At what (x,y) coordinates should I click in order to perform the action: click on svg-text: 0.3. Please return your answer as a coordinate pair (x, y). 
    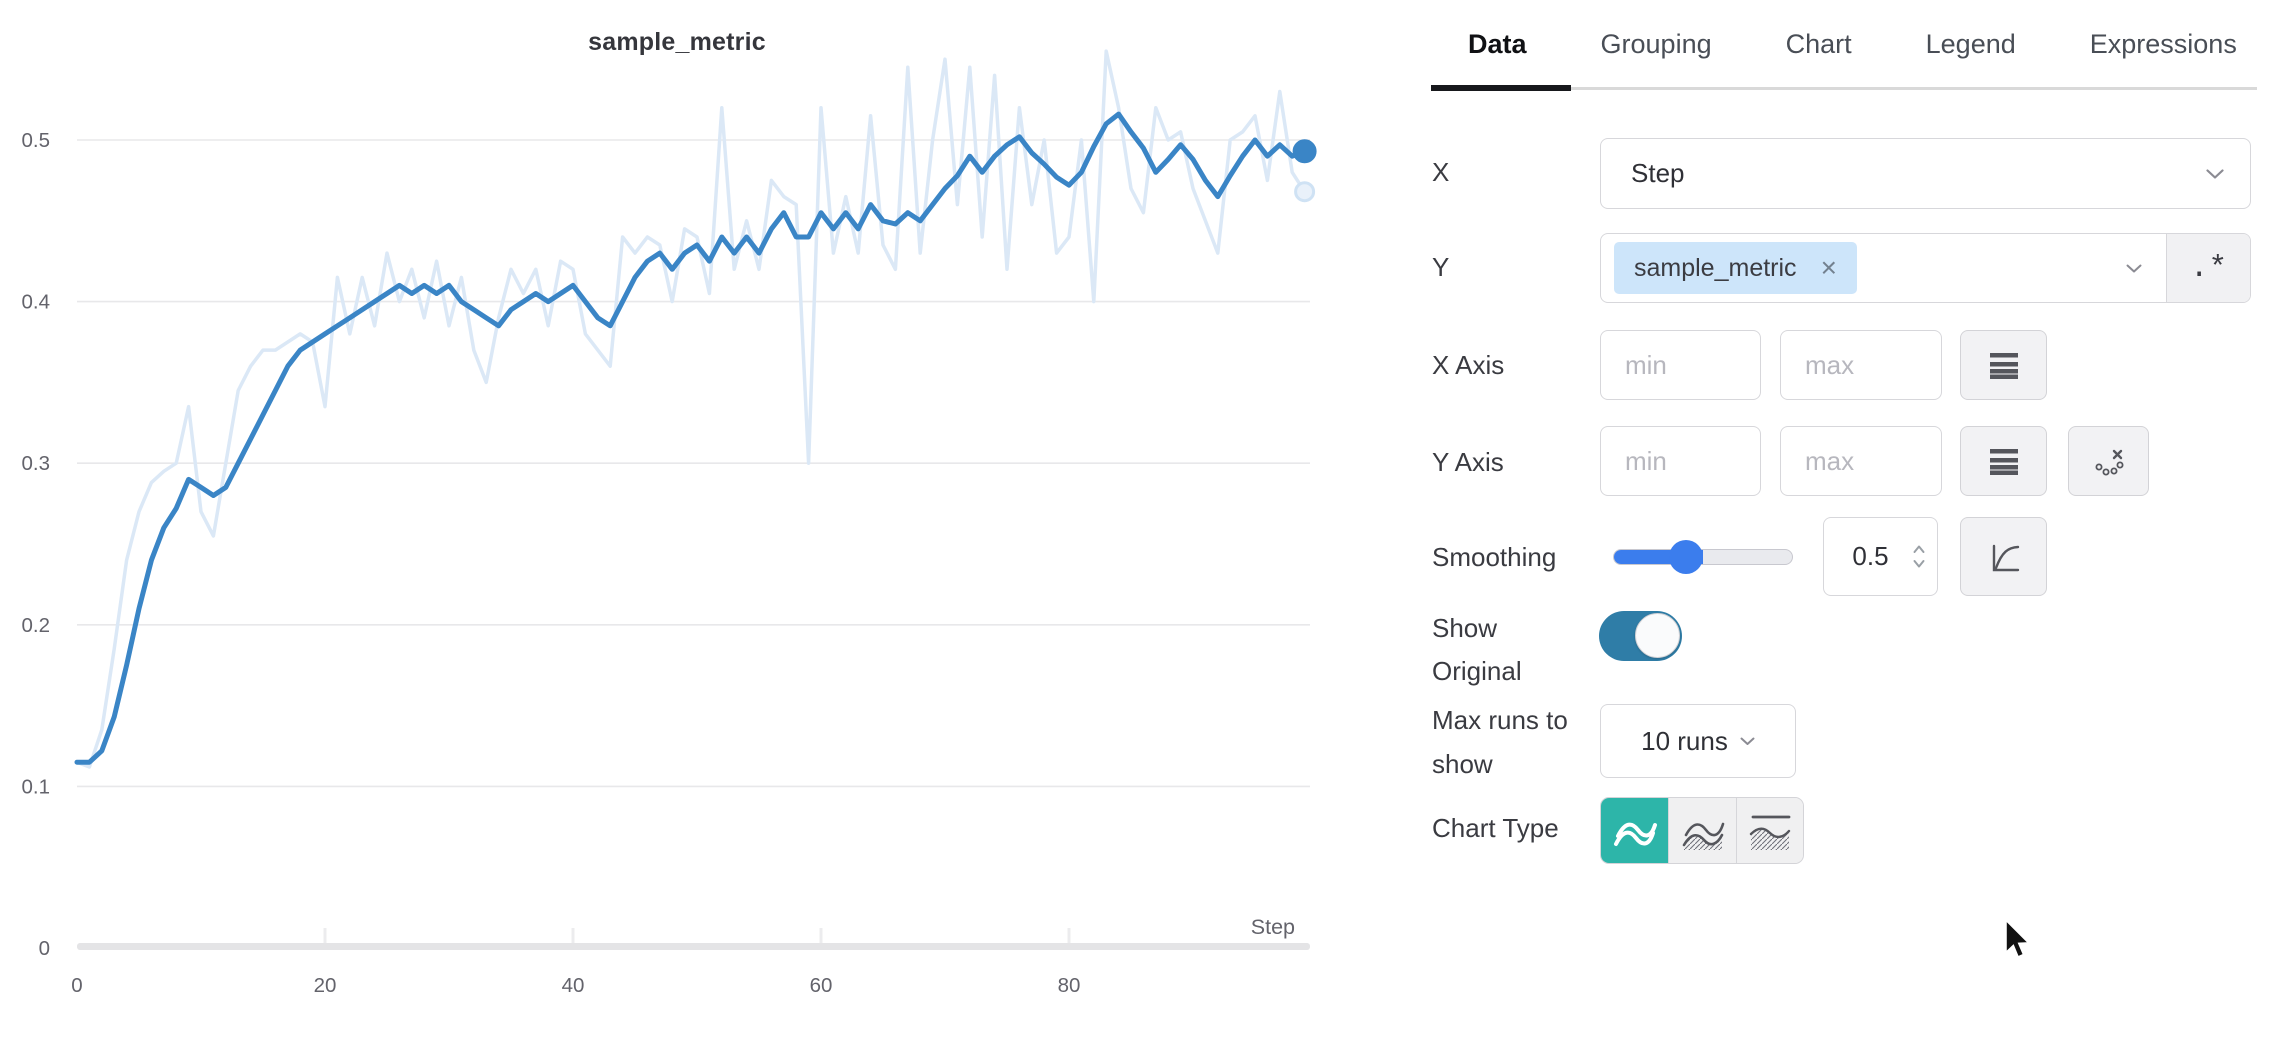
    Looking at the image, I should click on (36, 463).